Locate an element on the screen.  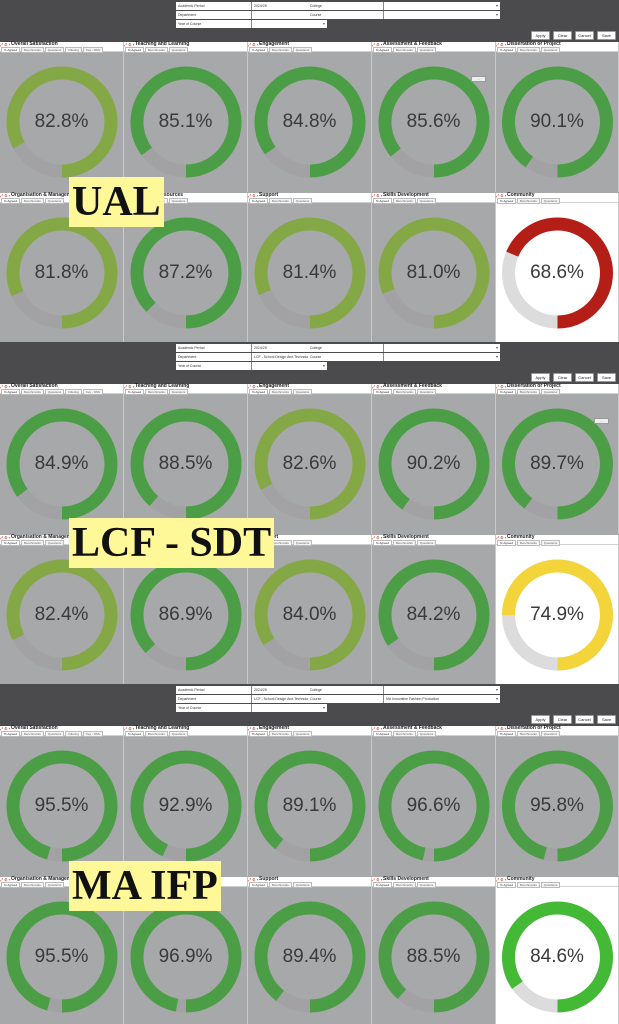
filter-select-course: ▾ is located at coordinates (442, 357).